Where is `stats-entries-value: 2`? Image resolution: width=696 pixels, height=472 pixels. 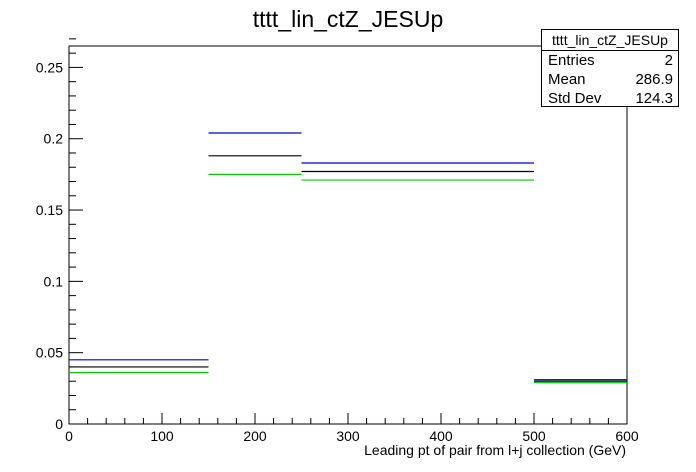
stats-entries-value: 2 is located at coordinates (668, 60).